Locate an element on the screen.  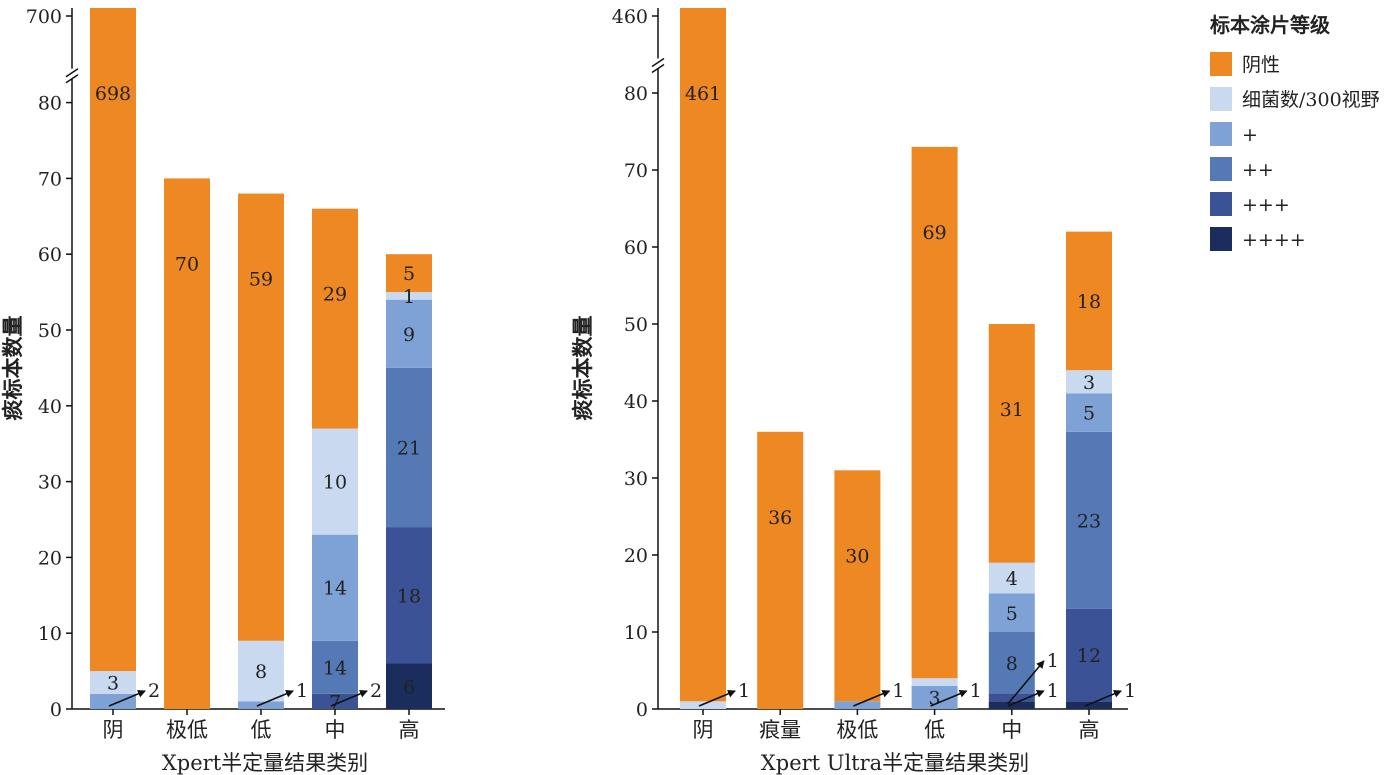
data-label: 30 is located at coordinates (857, 556).